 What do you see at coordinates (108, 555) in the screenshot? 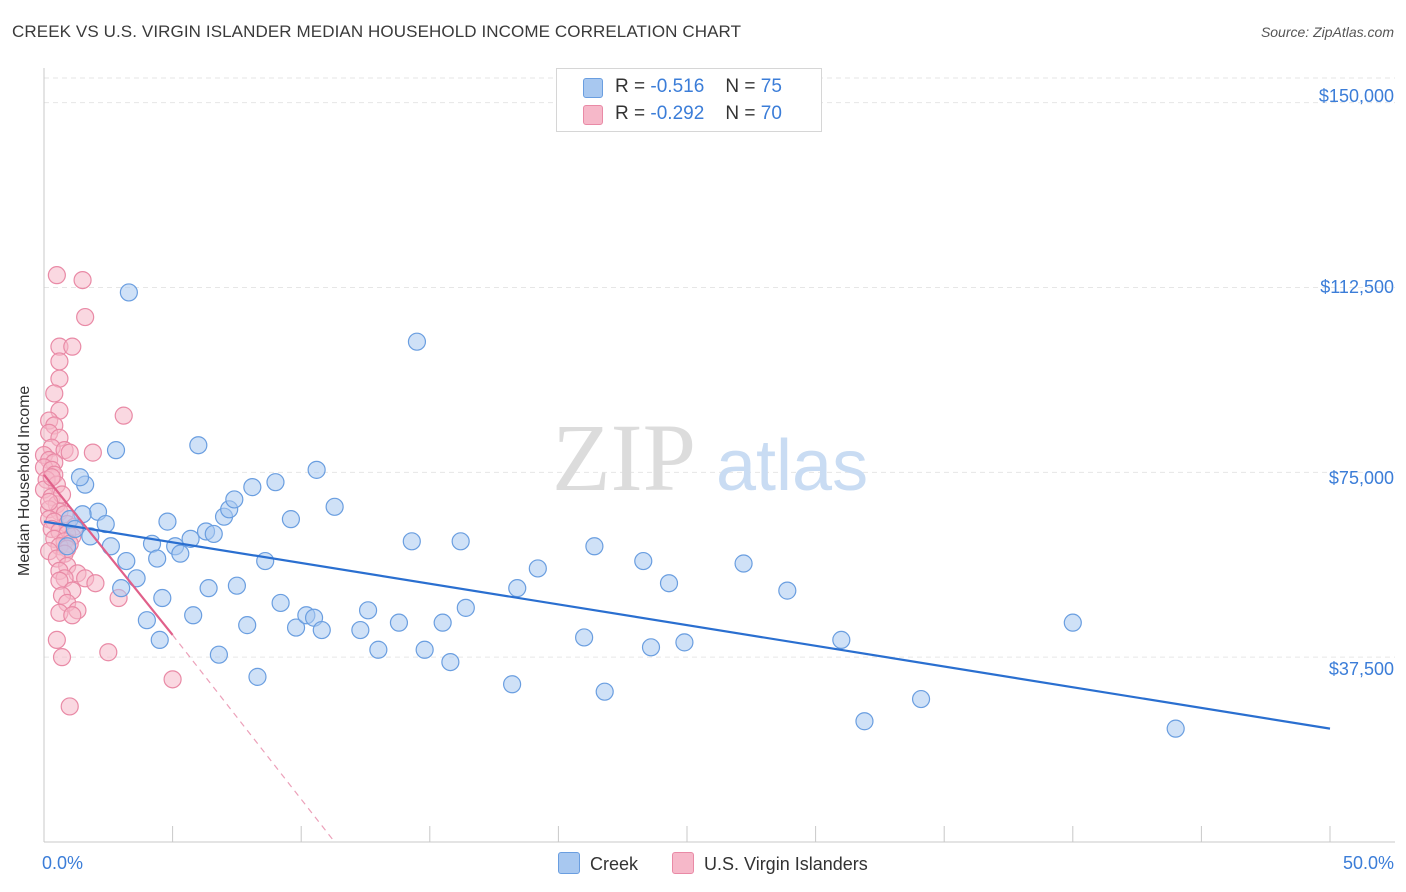
I see `trend-line-usvi` at bounding box center [108, 555].